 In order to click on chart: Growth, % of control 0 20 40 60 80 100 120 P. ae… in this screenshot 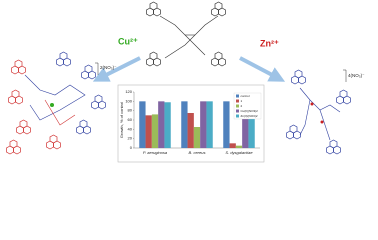, I will do `click(190, 122)`.